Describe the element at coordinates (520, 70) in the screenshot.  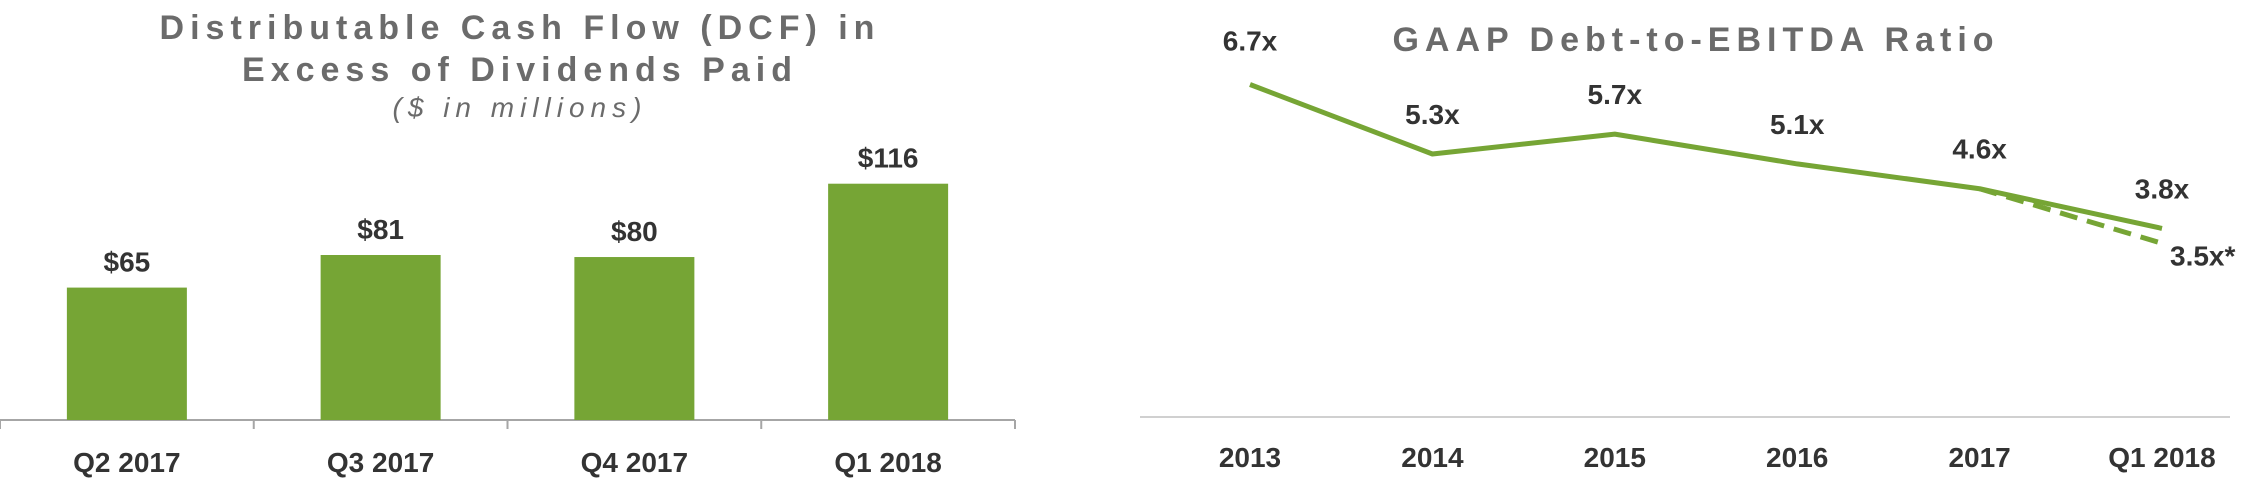
I see `dcf-chart-title-line-2: Excess of Dividends Paid` at that location.